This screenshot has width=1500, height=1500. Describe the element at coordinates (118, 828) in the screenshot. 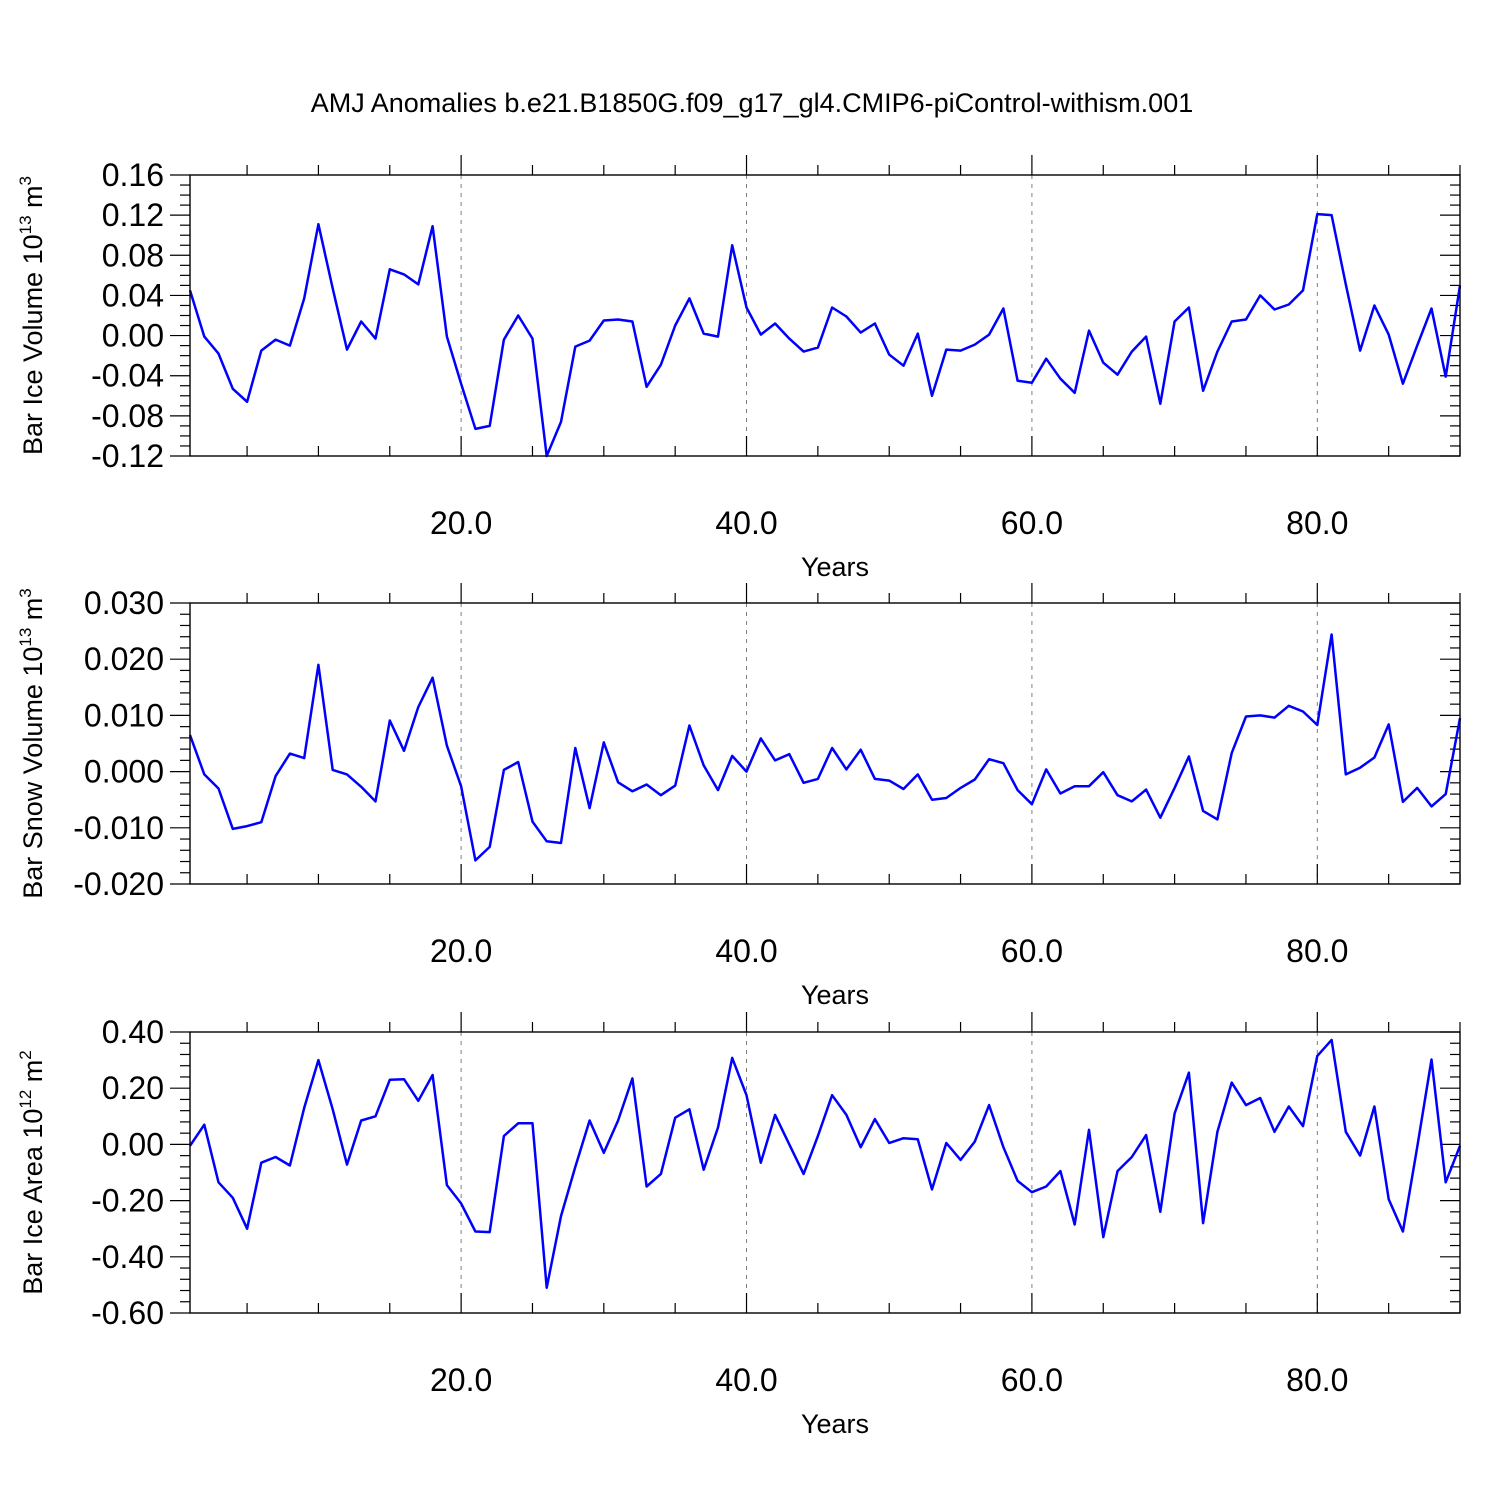

I see `y-tick-label: -0.010` at that location.